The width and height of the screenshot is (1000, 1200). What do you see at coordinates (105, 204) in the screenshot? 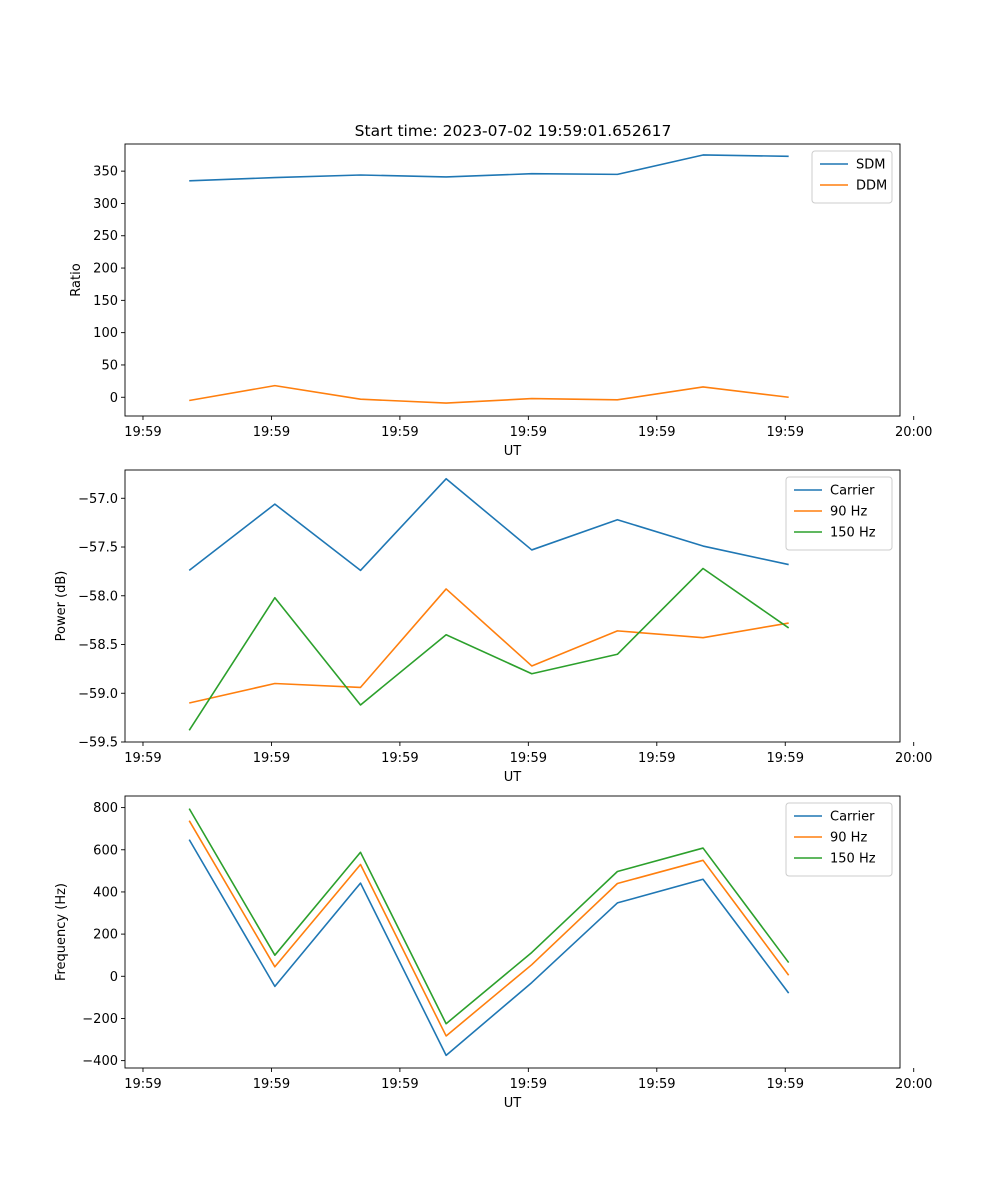
I see `y-tick-label: 300` at bounding box center [105, 204].